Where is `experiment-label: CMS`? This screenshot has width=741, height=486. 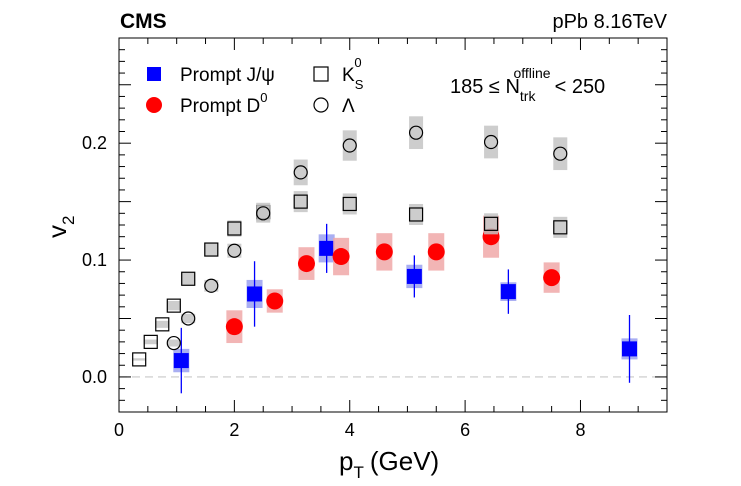
experiment-label: CMS is located at coordinates (143, 21).